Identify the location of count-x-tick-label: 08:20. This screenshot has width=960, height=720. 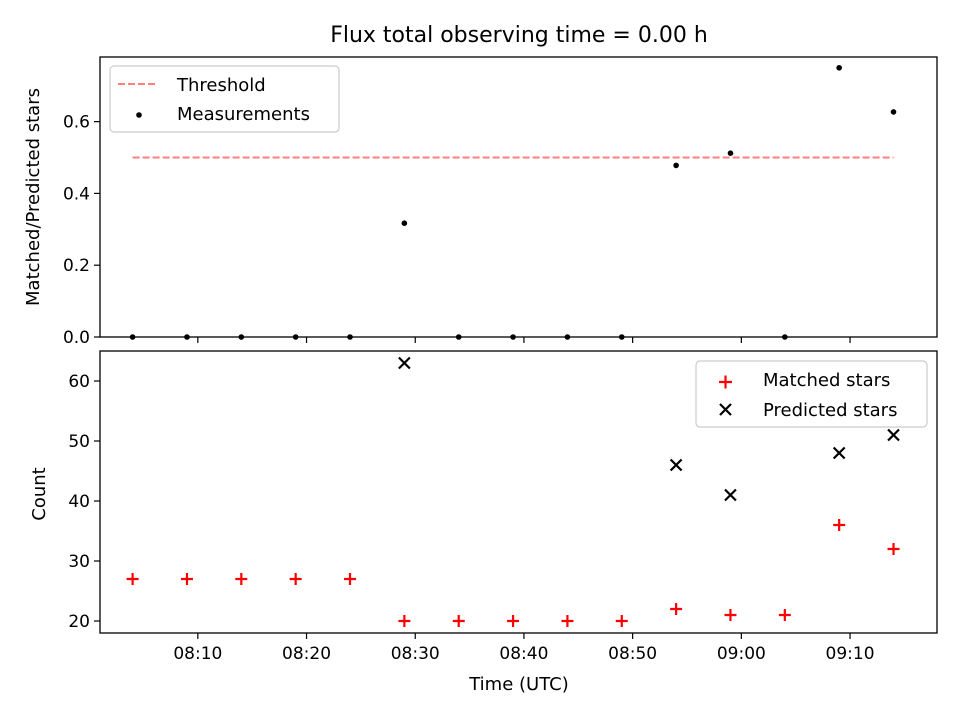
(306, 654).